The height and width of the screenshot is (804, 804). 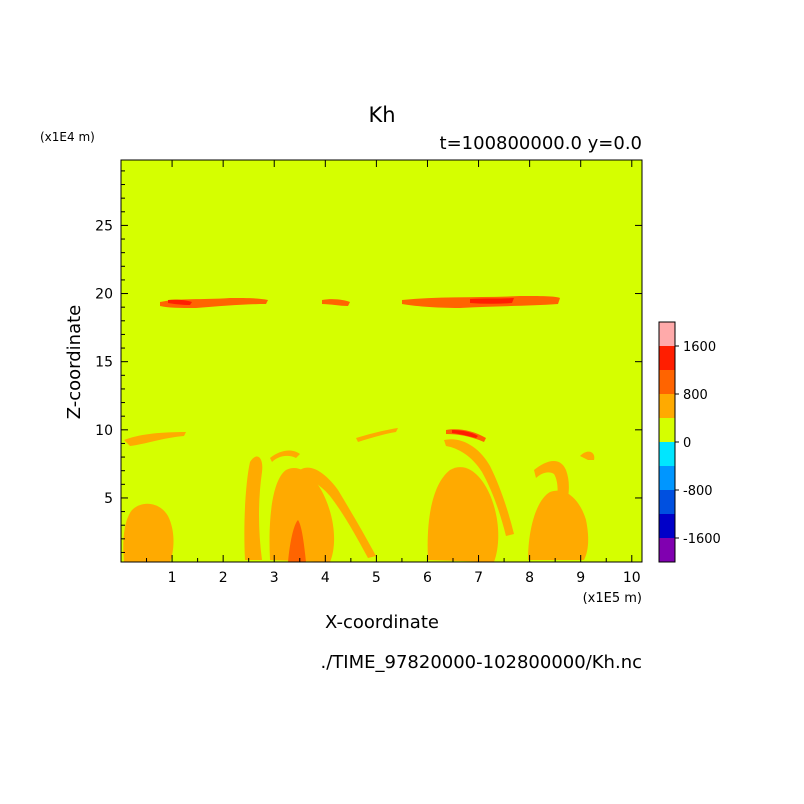 What do you see at coordinates (632, 578) in the screenshot?
I see `x-tick-label: 10` at bounding box center [632, 578].